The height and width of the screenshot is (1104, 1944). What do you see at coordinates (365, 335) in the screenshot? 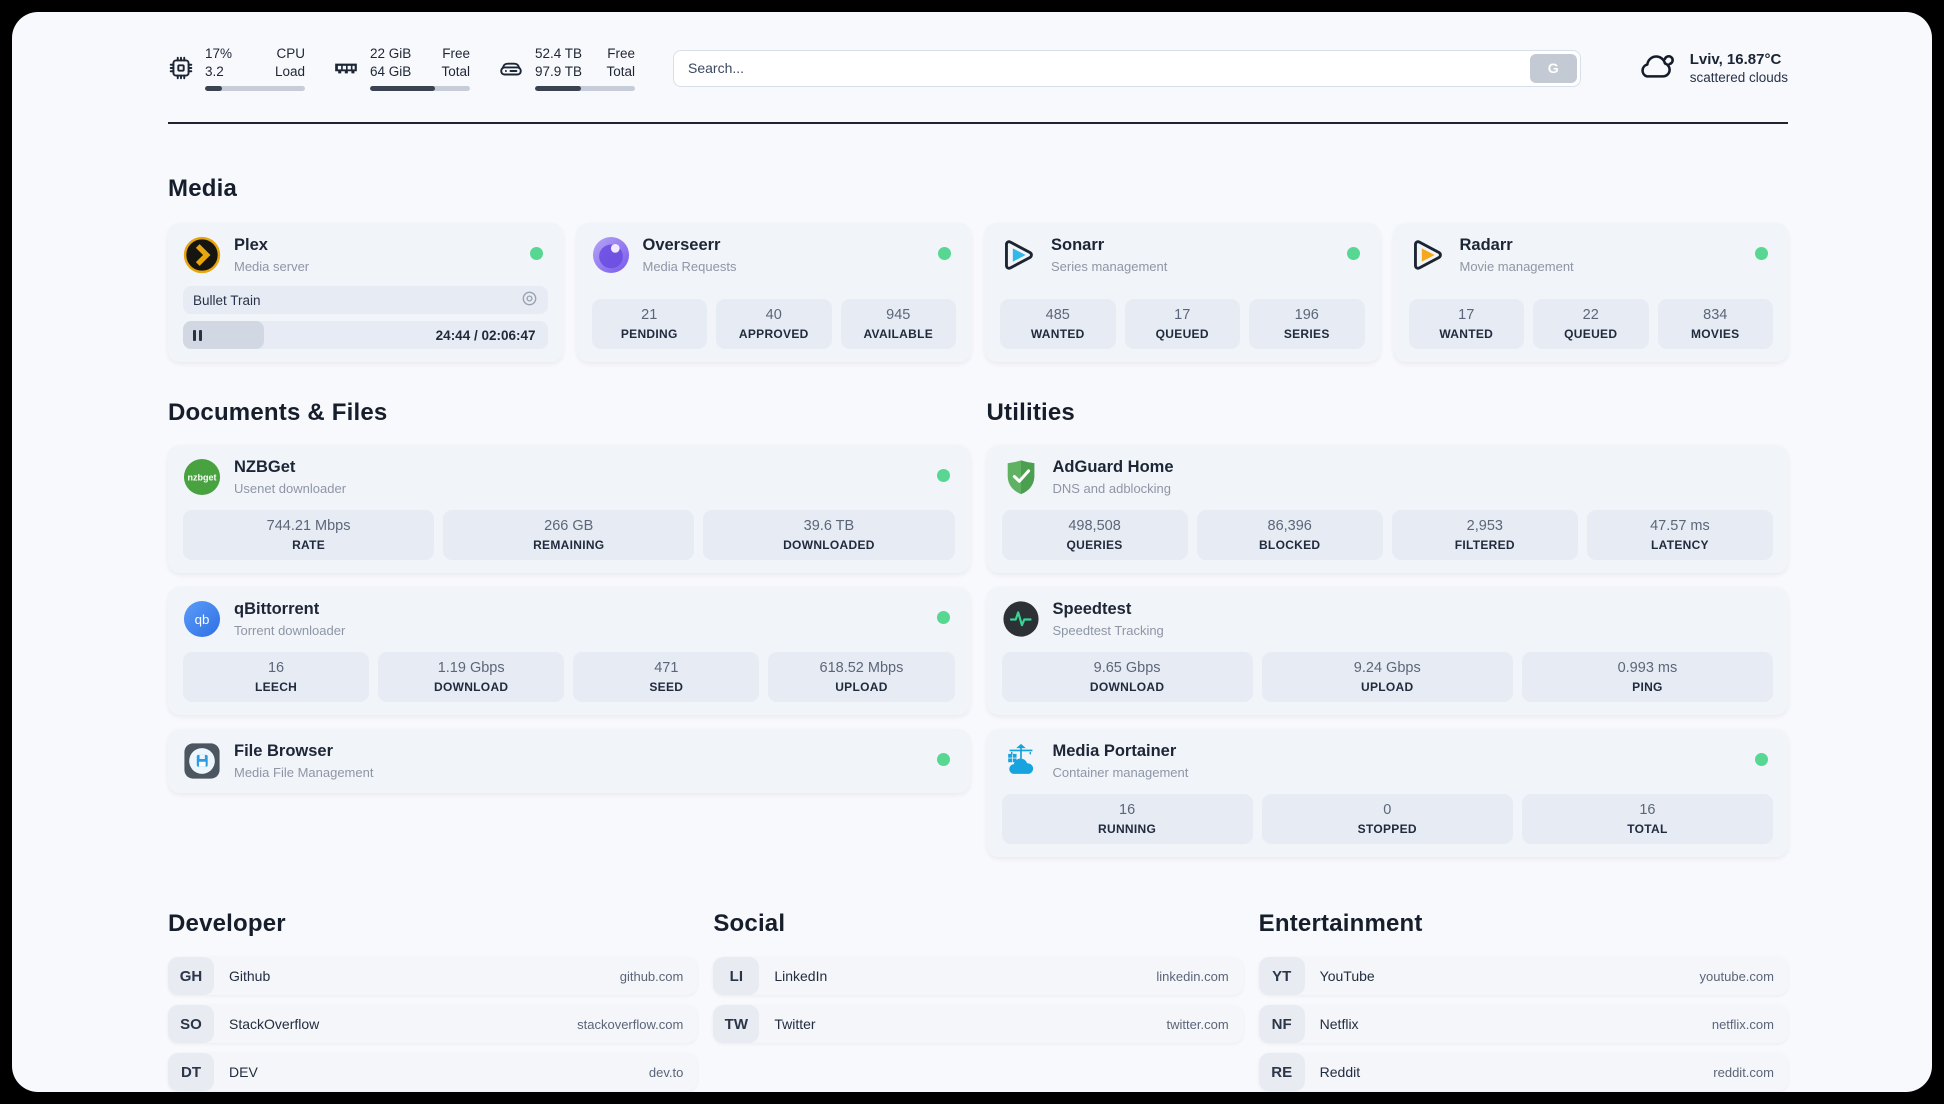
I see `playback-progress-bar: 24:44 / 02:06:47` at bounding box center [365, 335].